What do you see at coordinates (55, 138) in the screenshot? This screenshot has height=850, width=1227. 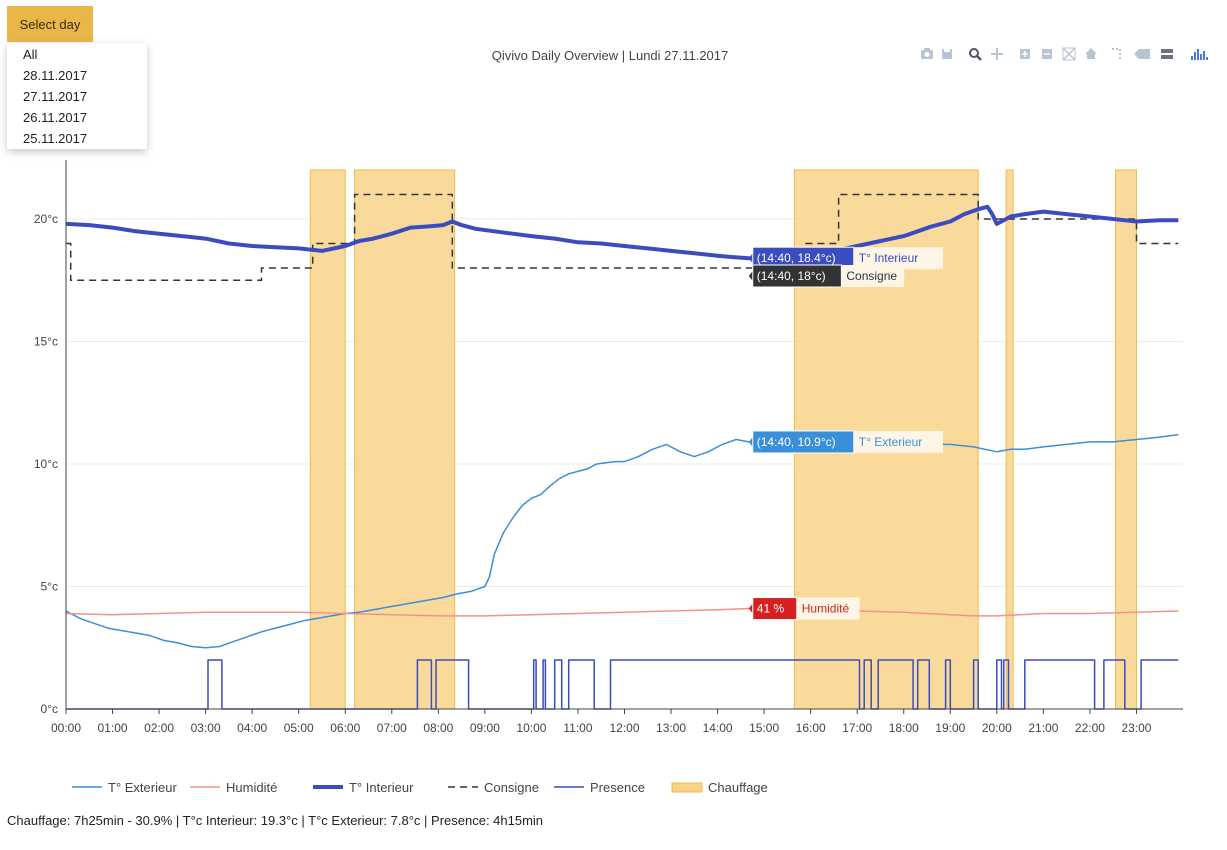 I see `day-option-25-11-2017: 25.11.2017` at bounding box center [55, 138].